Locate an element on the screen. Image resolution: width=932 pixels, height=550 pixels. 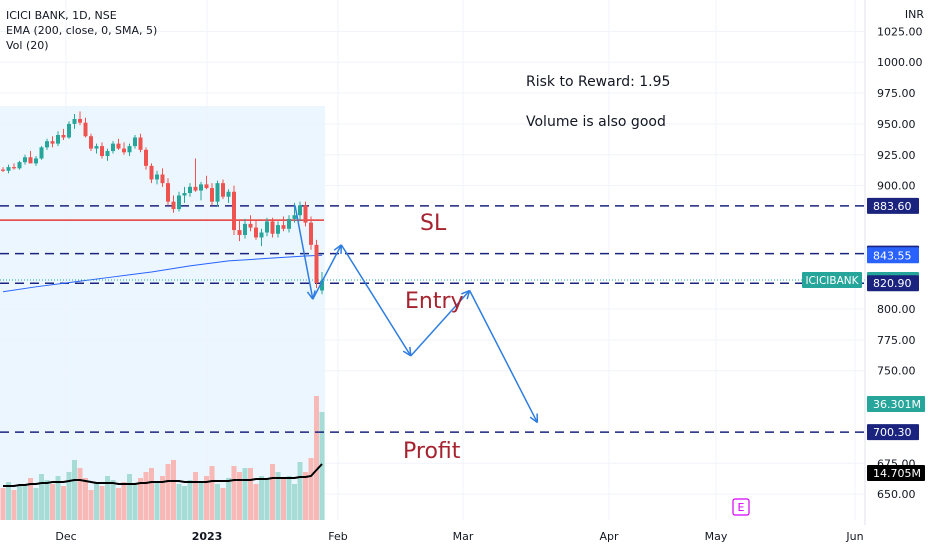
event-marker: E is located at coordinates (741, 507).